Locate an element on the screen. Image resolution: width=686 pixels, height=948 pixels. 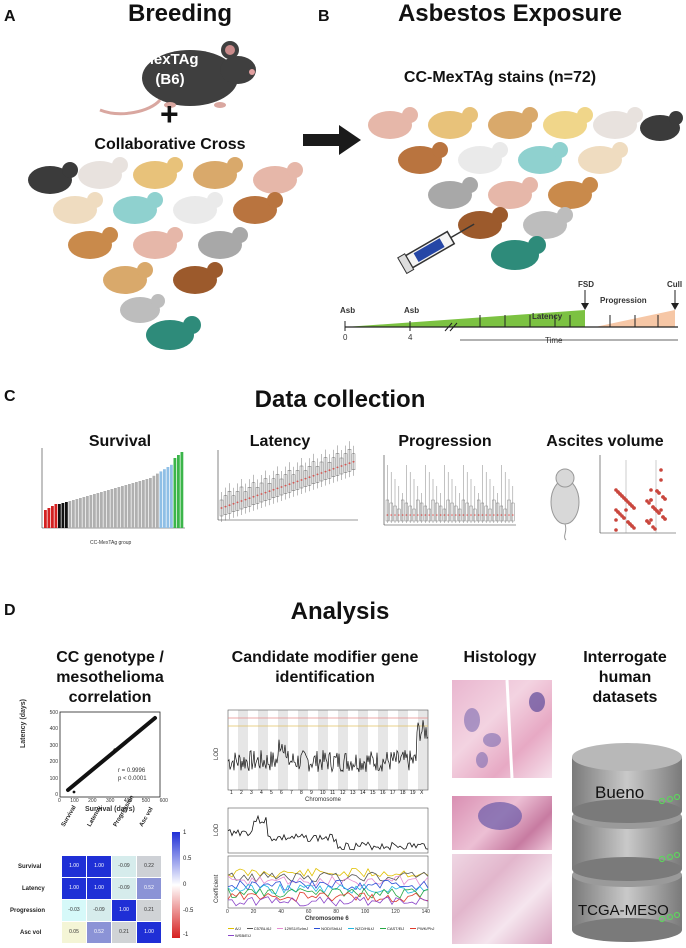
lod-chrom-label: 18 is located at coordinates (403, 793).